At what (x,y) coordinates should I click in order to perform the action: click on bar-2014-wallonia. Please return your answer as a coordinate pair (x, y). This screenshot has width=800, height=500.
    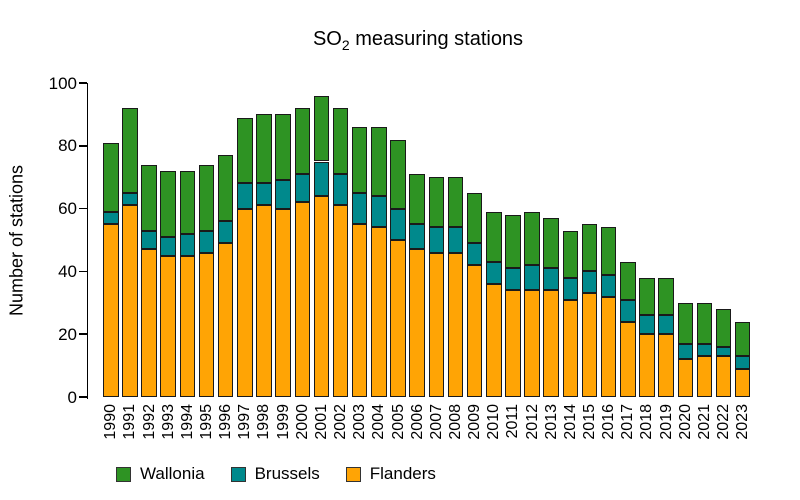
    Looking at the image, I should click on (570, 254).